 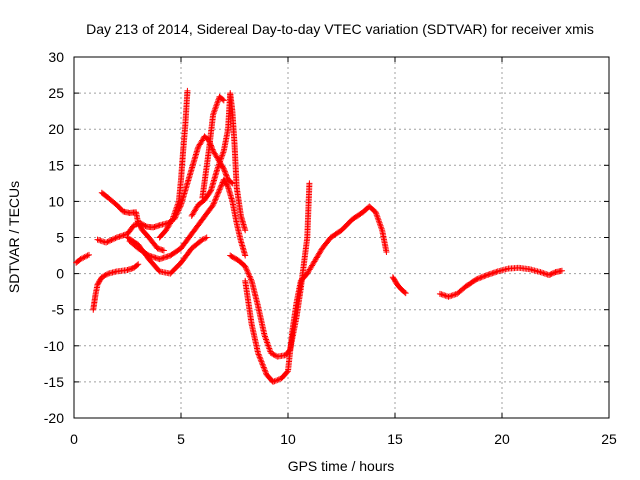 I want to click on y-tick-label: 20, so click(x=56, y=129).